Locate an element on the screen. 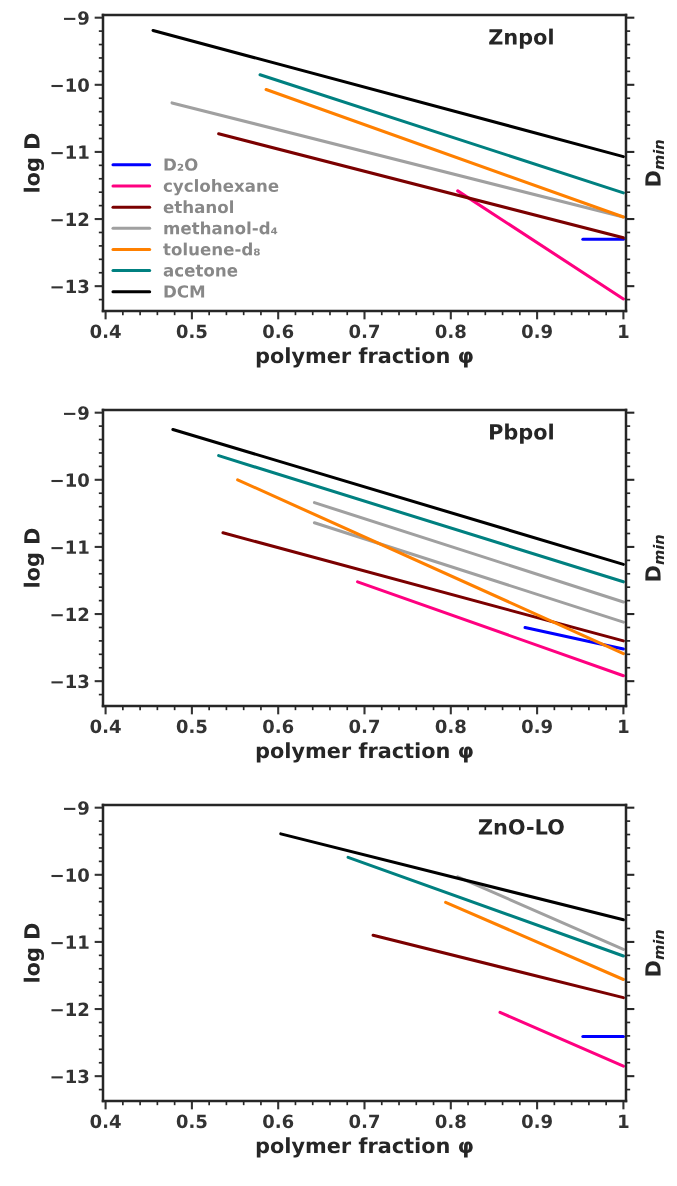  legend-label: methanol-d₄ is located at coordinates (221, 228).